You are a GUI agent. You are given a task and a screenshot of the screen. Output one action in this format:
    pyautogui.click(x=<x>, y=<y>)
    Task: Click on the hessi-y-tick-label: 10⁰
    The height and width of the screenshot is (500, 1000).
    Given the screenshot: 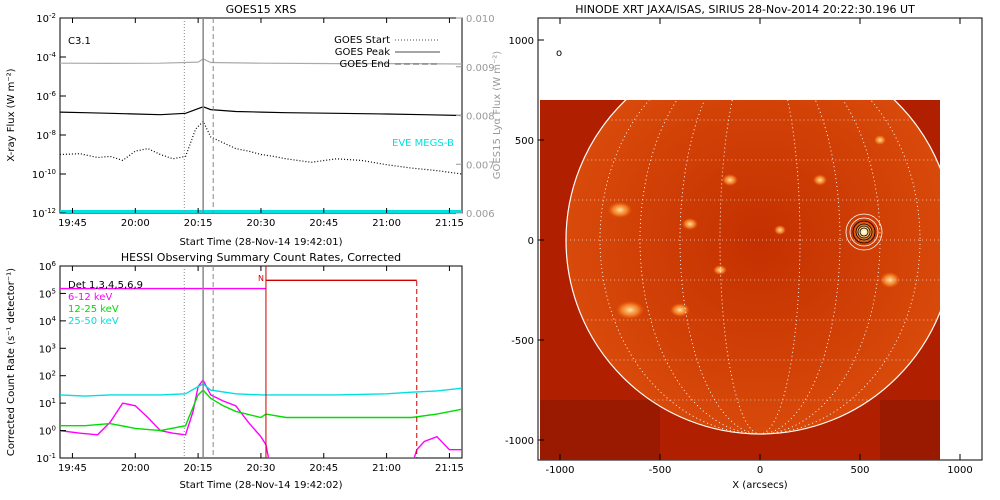 What is the action you would take?
    pyautogui.click(x=47, y=431)
    